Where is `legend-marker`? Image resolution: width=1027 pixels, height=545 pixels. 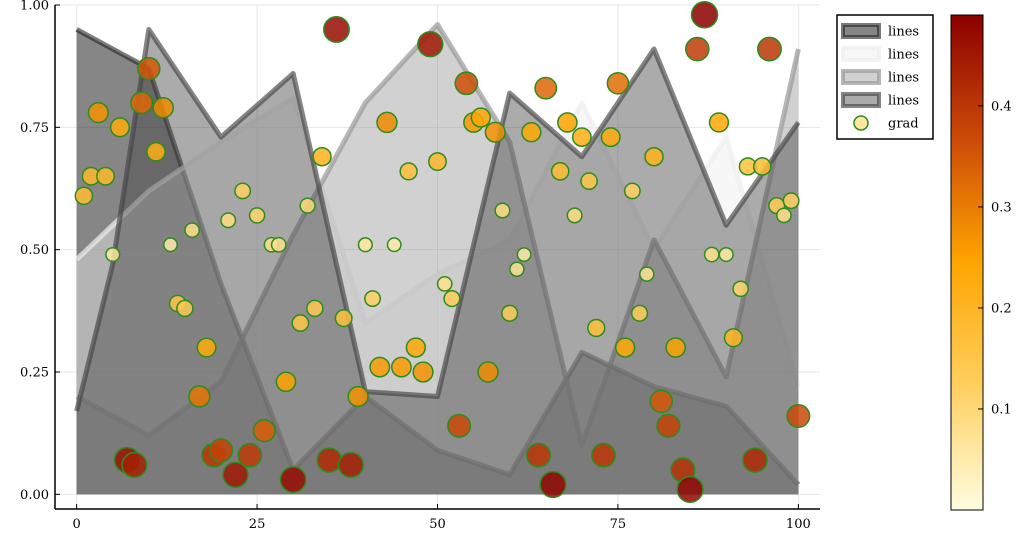
legend-marker is located at coordinates (861, 123).